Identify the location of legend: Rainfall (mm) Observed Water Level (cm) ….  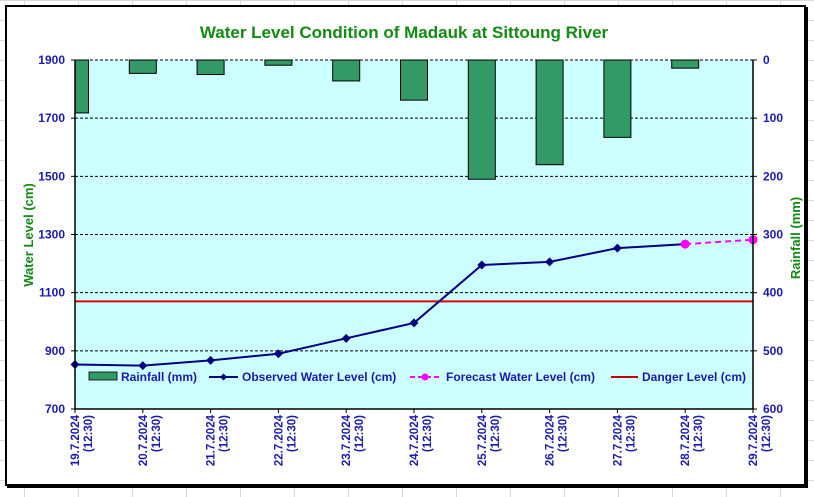
(417, 377).